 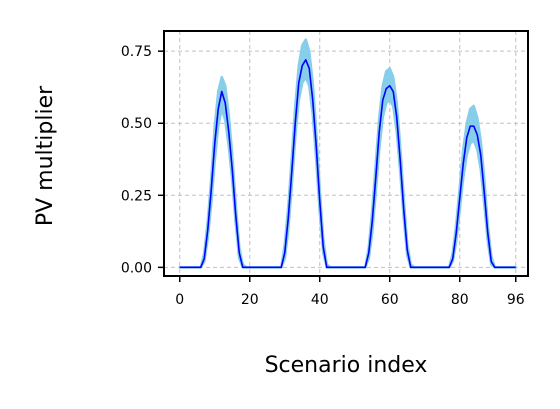 I want to click on y-axis-ticks: 0.00 0.25 0.50 0.75, so click(x=142, y=160).